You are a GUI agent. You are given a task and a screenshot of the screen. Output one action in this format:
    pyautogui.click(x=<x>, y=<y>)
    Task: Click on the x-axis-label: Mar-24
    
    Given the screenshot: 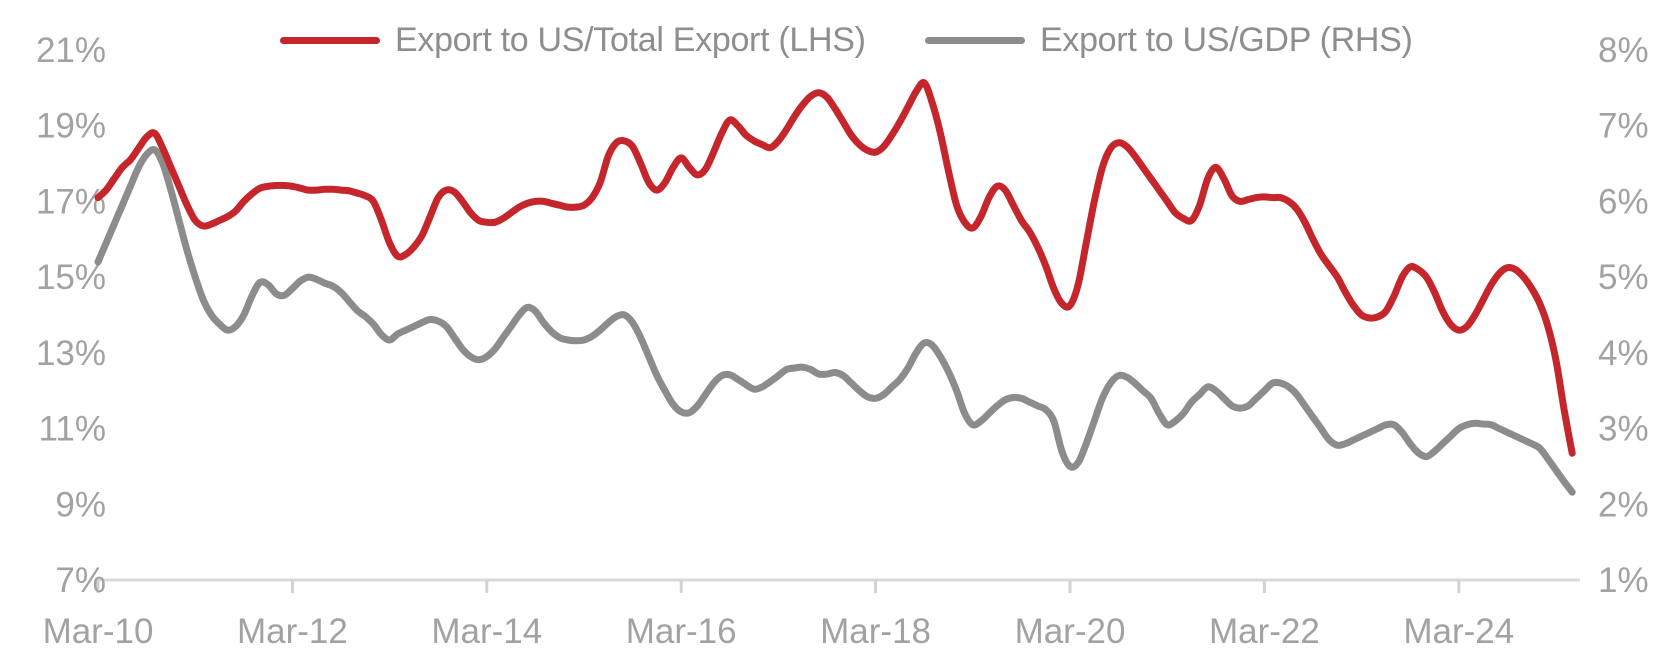 What is the action you would take?
    pyautogui.click(x=1458, y=630)
    